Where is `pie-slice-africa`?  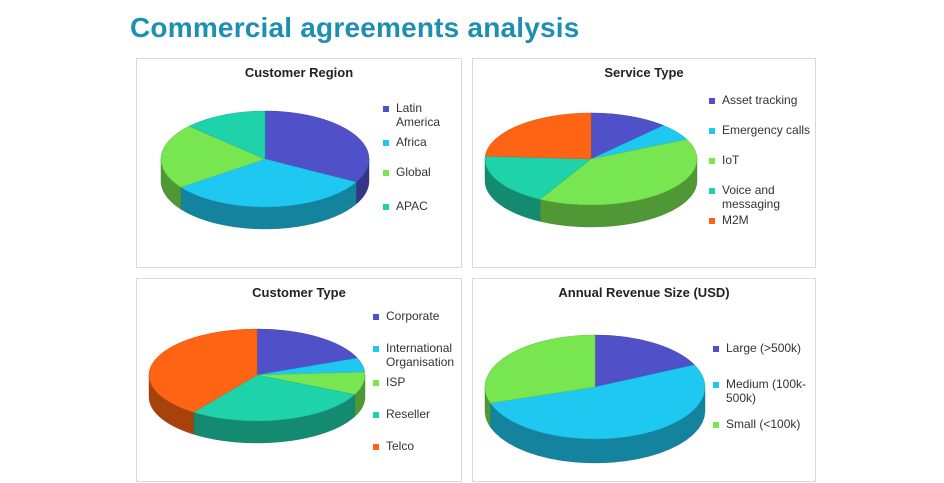 pie-slice-africa is located at coordinates (268, 183).